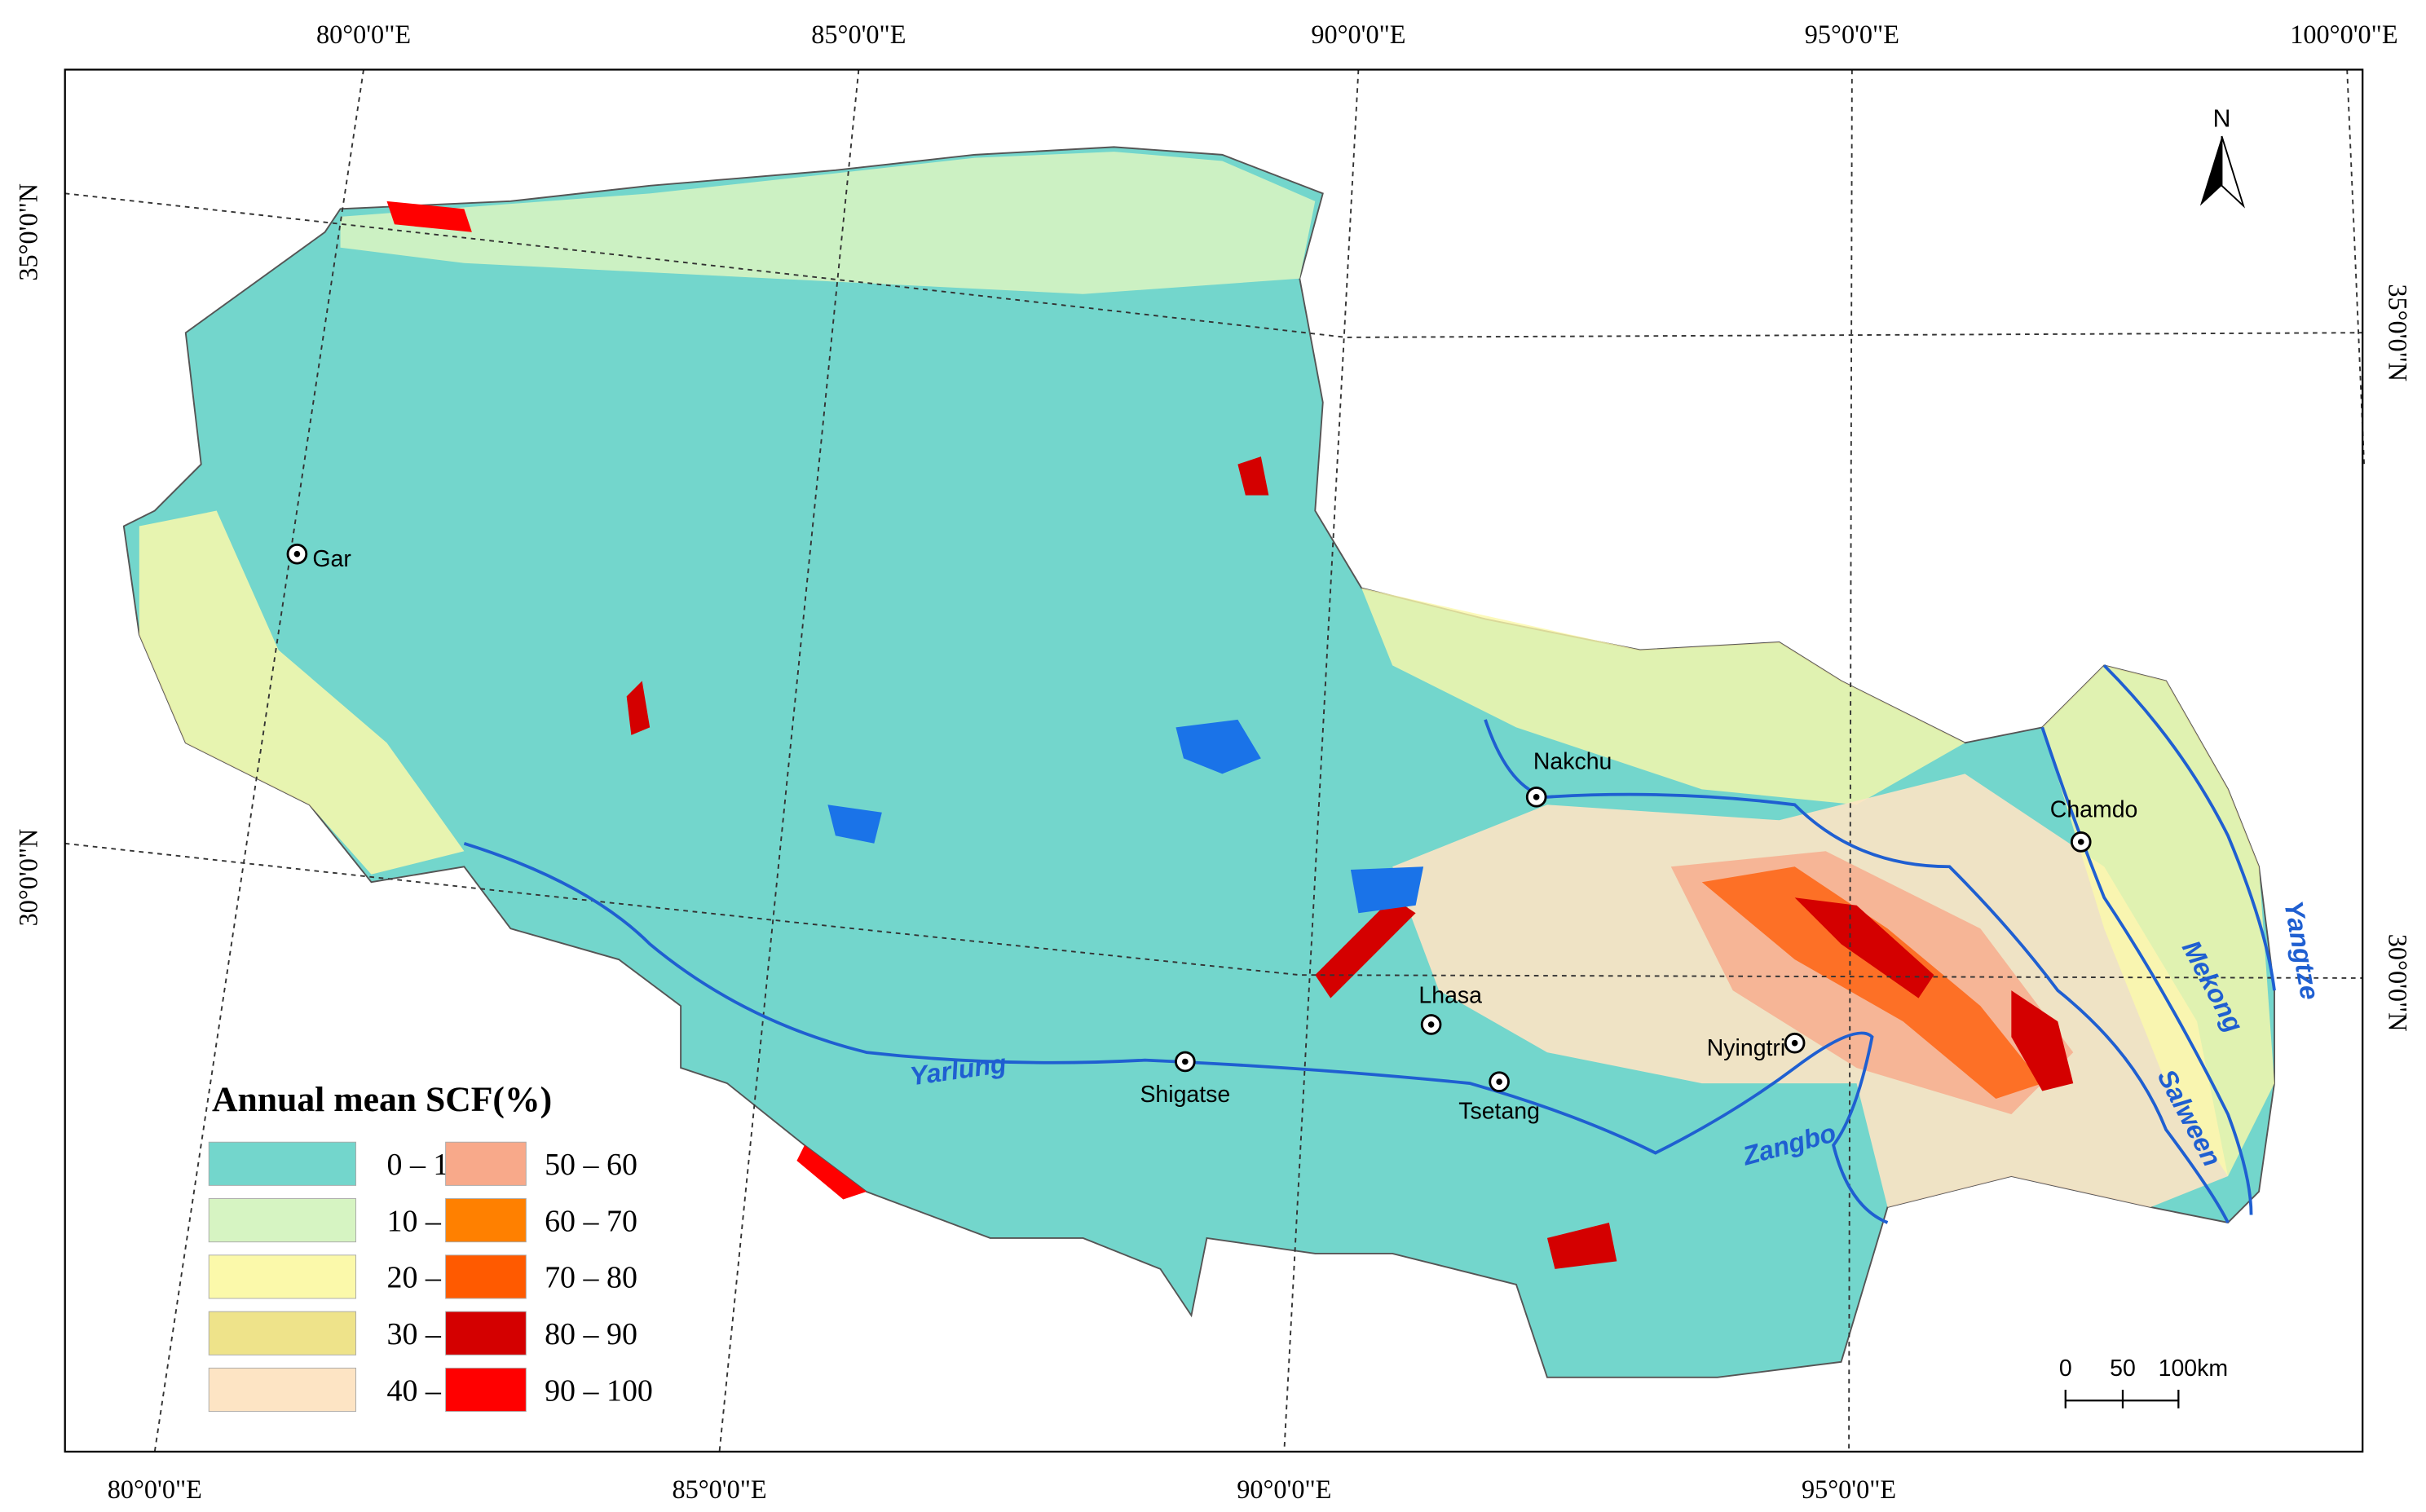 This screenshot has height=1512, width=2426. What do you see at coordinates (1185, 1095) in the screenshot?
I see `city-label: Shigatse` at bounding box center [1185, 1095].